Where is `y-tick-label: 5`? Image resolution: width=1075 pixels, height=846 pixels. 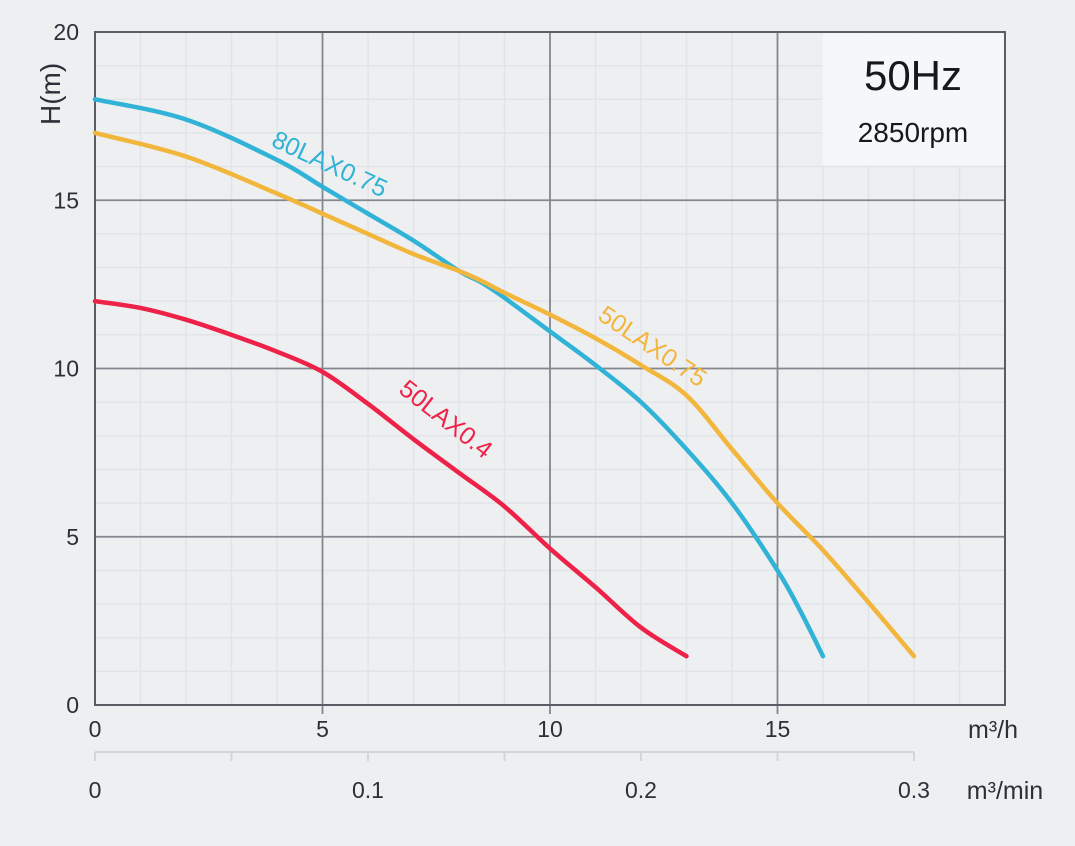
y-tick-label: 5 is located at coordinates (72, 537).